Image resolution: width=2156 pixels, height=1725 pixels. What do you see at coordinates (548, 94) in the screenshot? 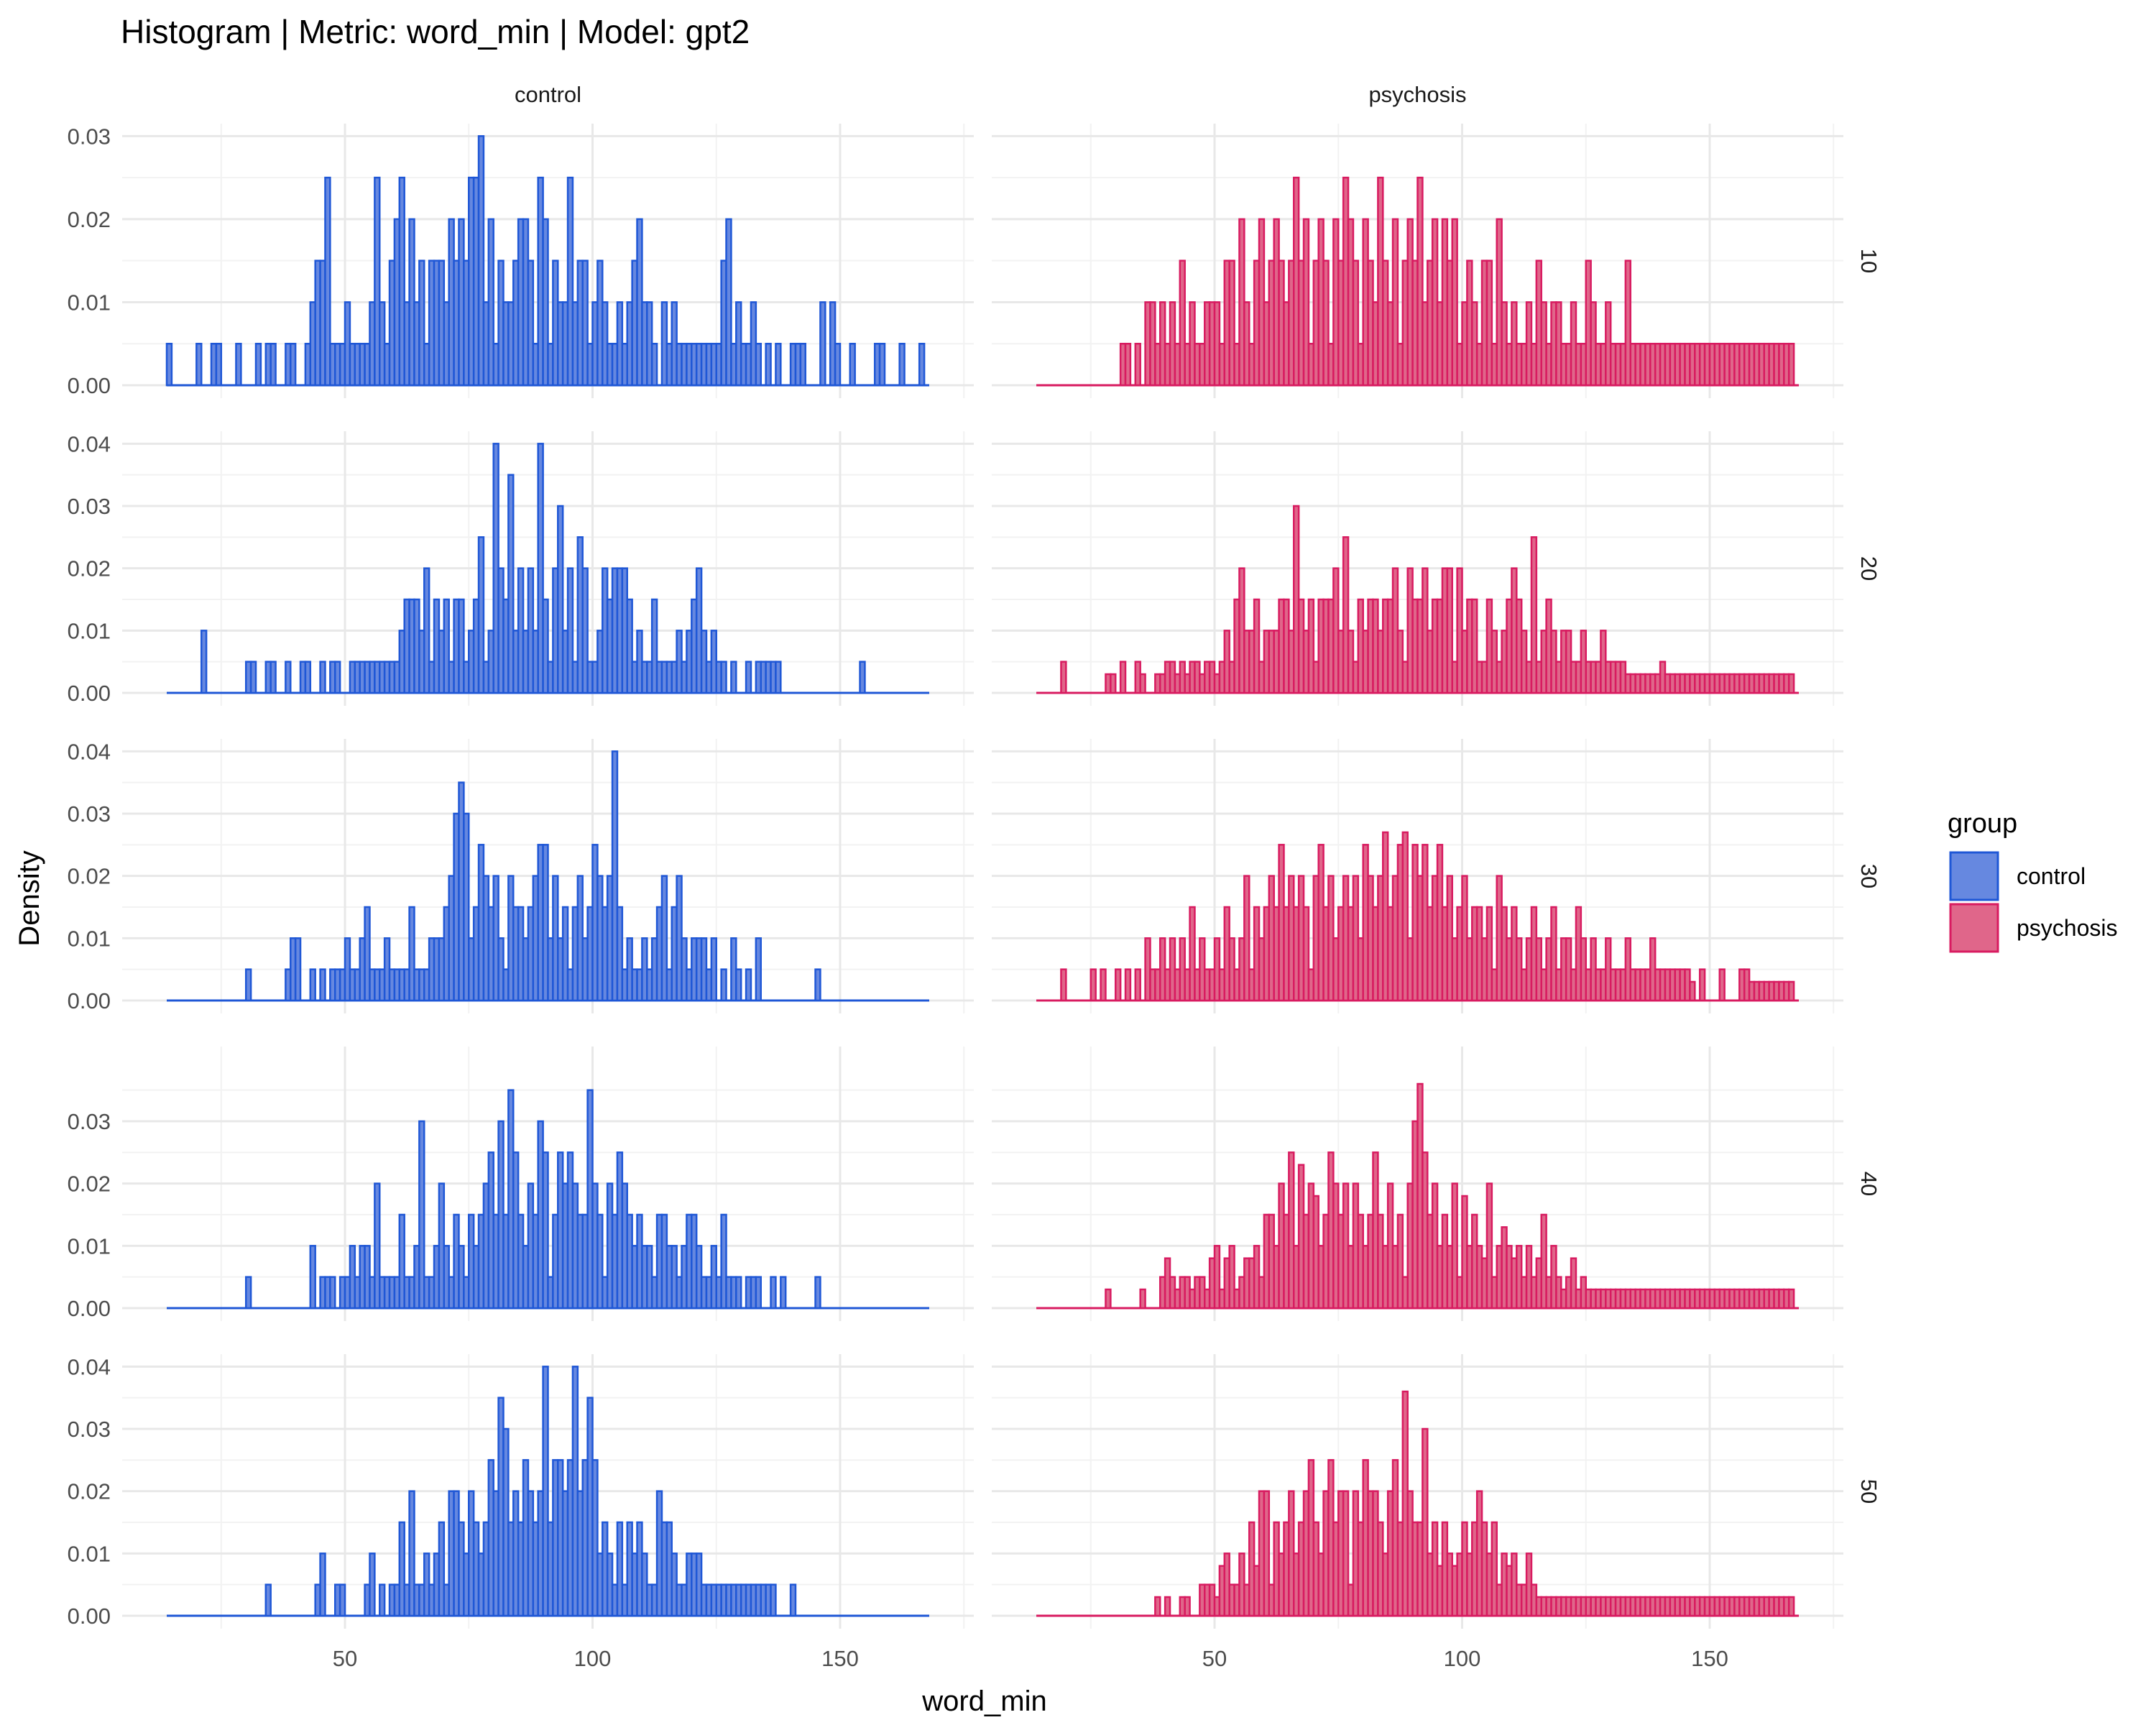
I see `facet-strip-label: control` at bounding box center [548, 94].